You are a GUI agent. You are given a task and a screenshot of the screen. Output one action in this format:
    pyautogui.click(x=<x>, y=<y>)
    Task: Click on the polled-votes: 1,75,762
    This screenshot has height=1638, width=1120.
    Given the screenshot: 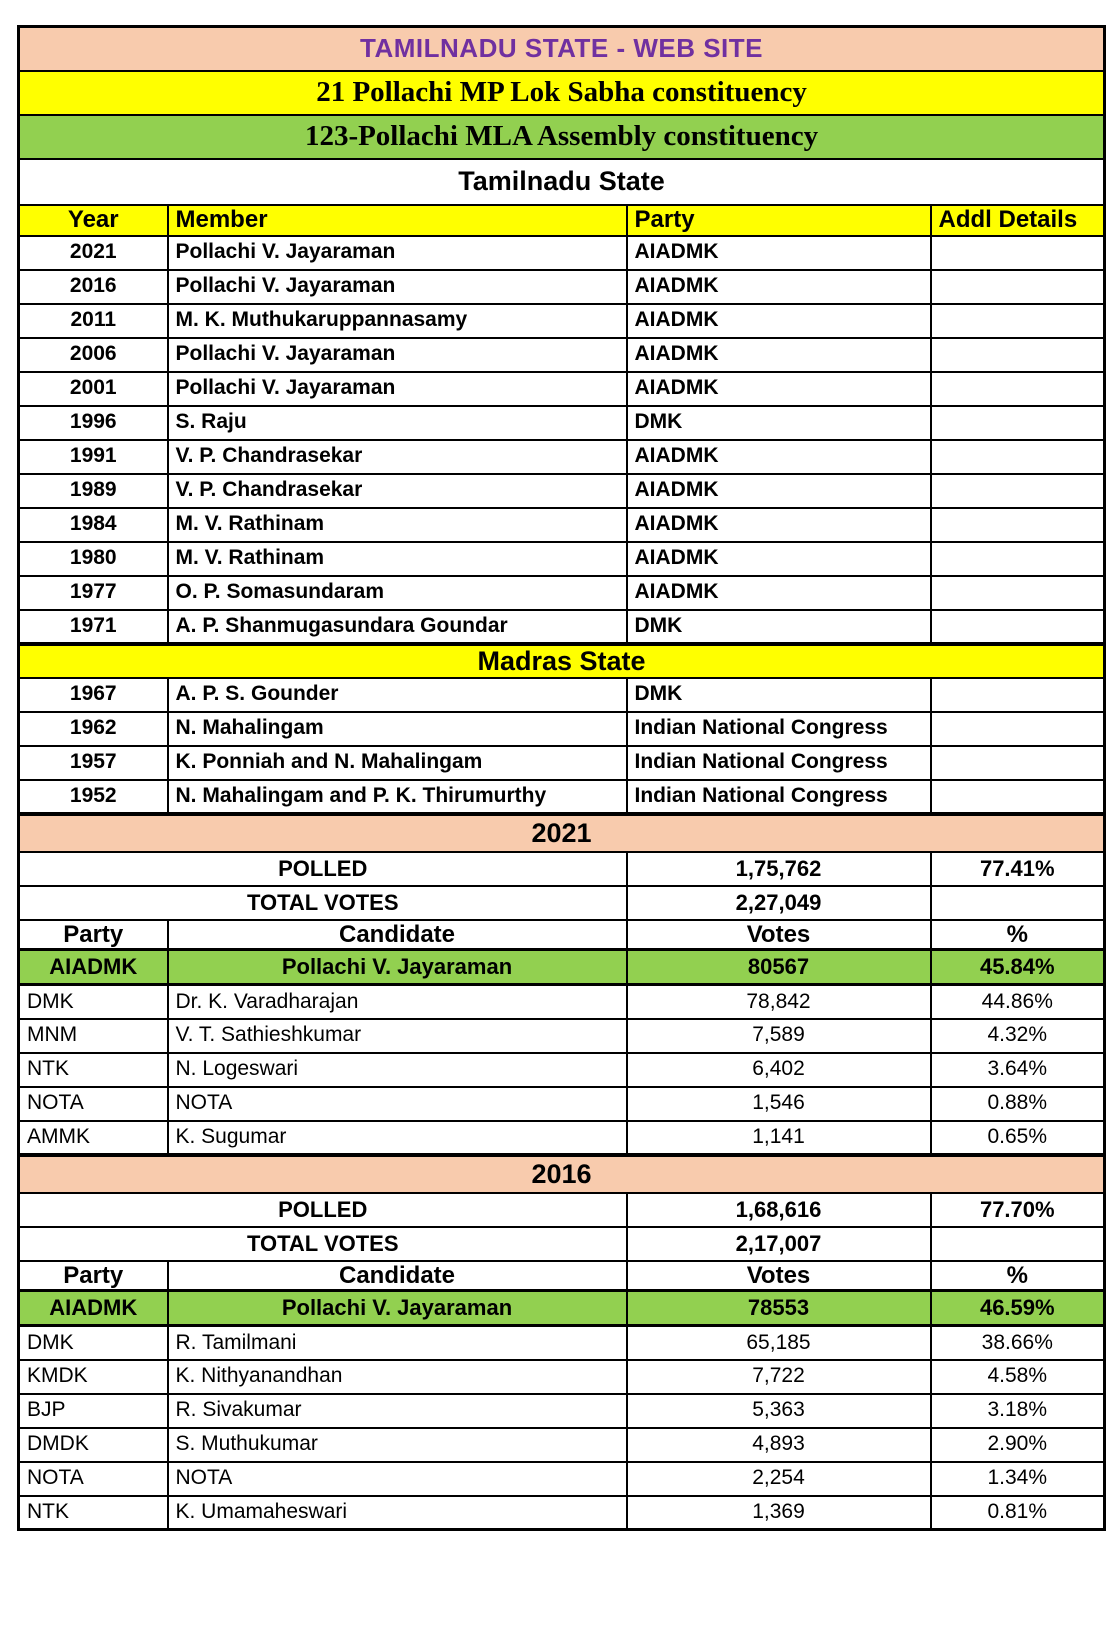 What is the action you would take?
    pyautogui.click(x=778, y=868)
    